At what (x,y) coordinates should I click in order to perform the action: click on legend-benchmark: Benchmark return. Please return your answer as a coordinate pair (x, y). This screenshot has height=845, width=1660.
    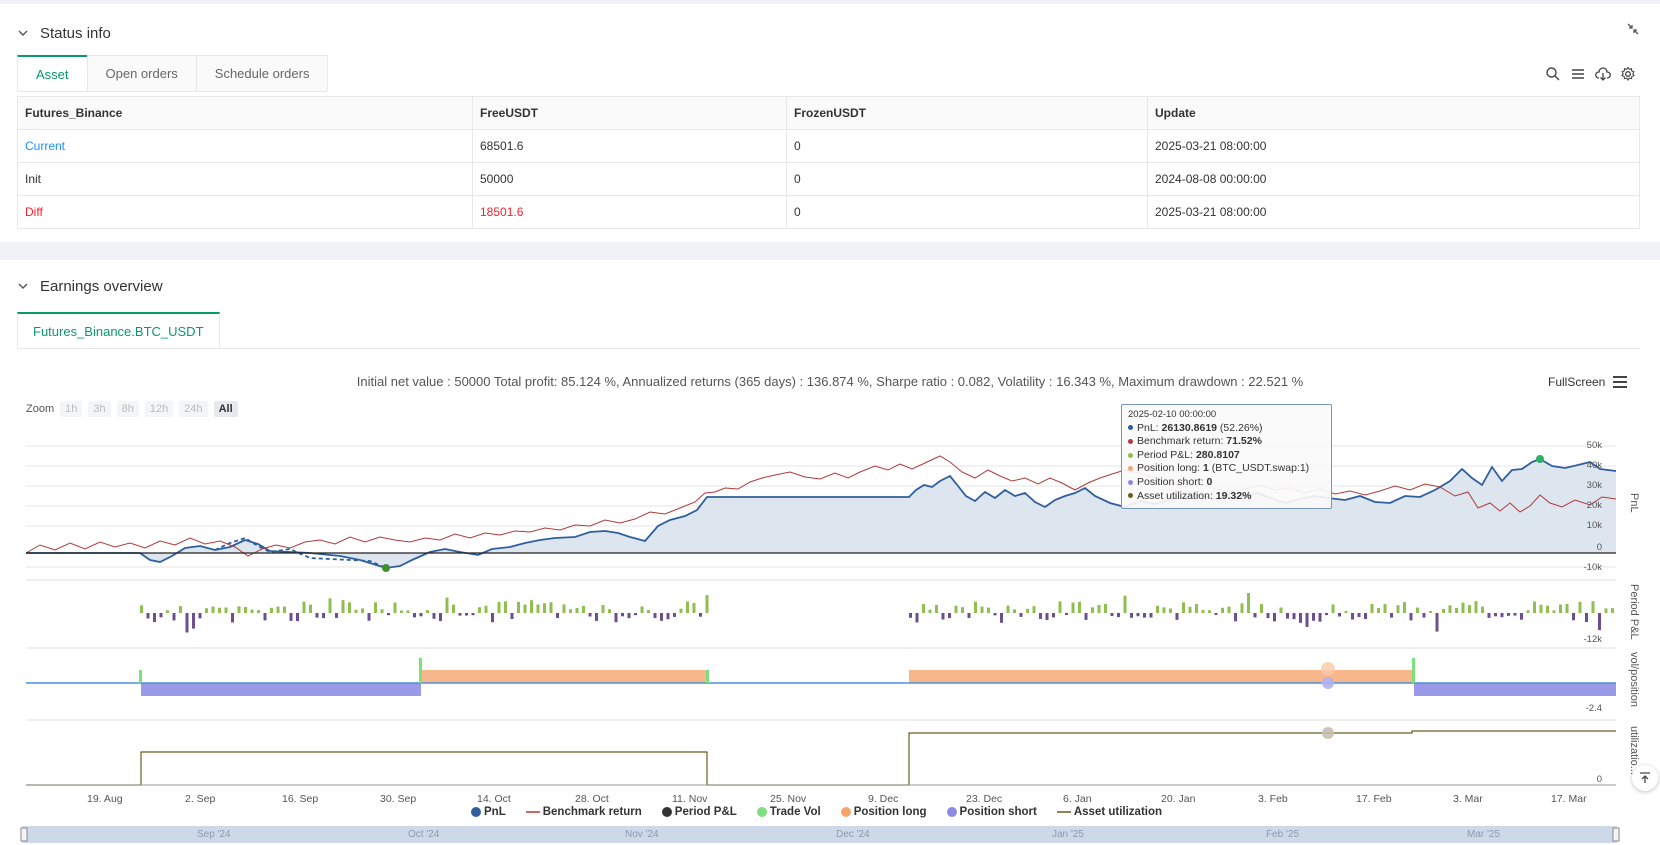
    Looking at the image, I should click on (583, 812).